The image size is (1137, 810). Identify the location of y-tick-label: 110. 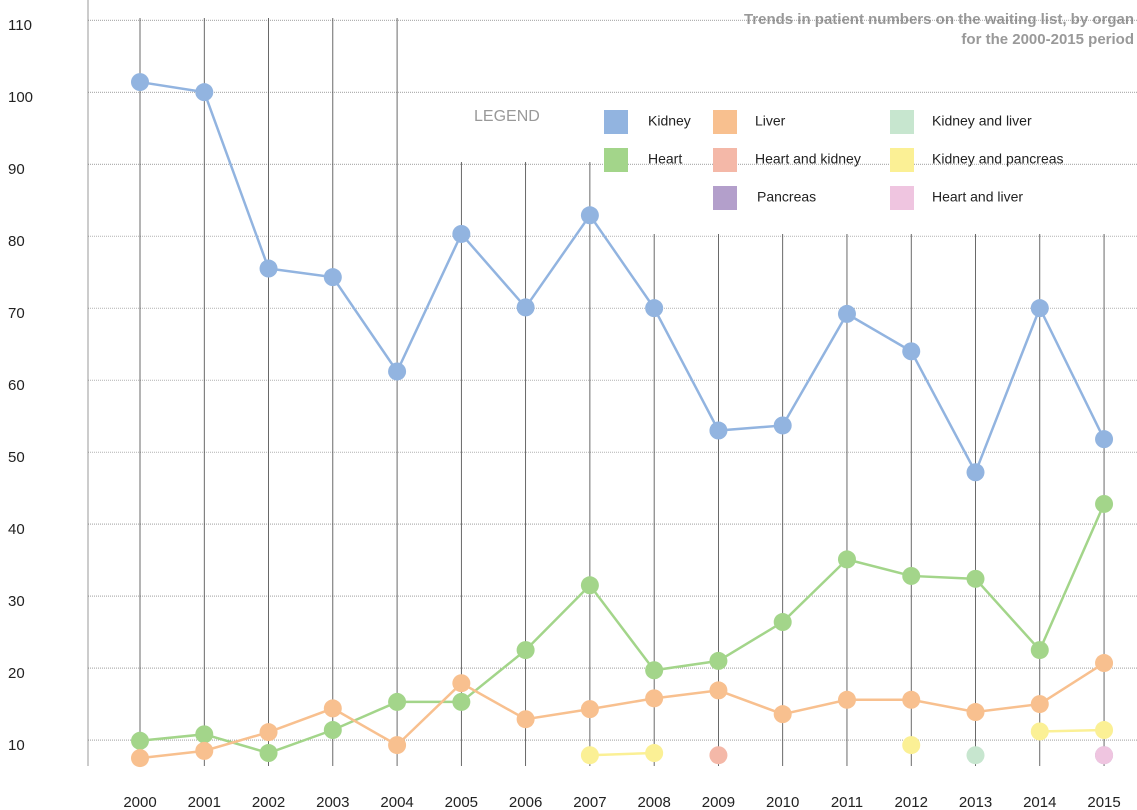
(20, 25).